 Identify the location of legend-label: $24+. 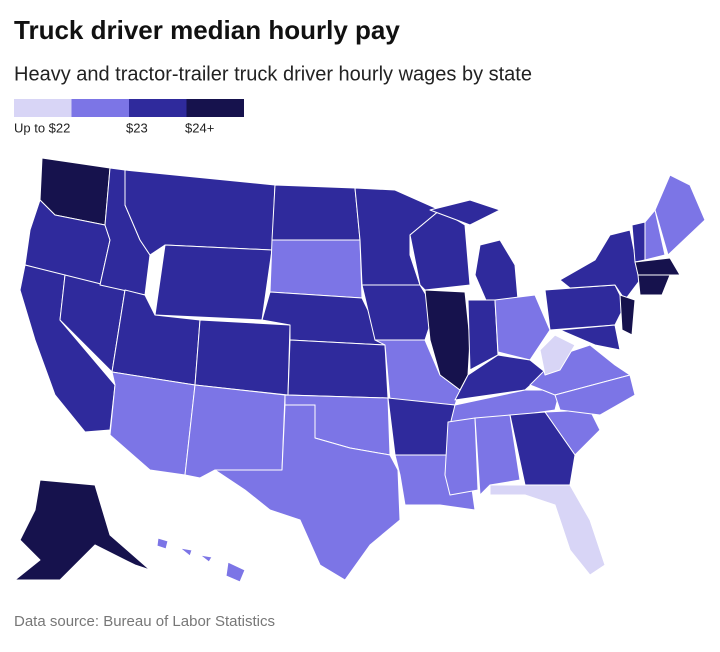
(199, 127).